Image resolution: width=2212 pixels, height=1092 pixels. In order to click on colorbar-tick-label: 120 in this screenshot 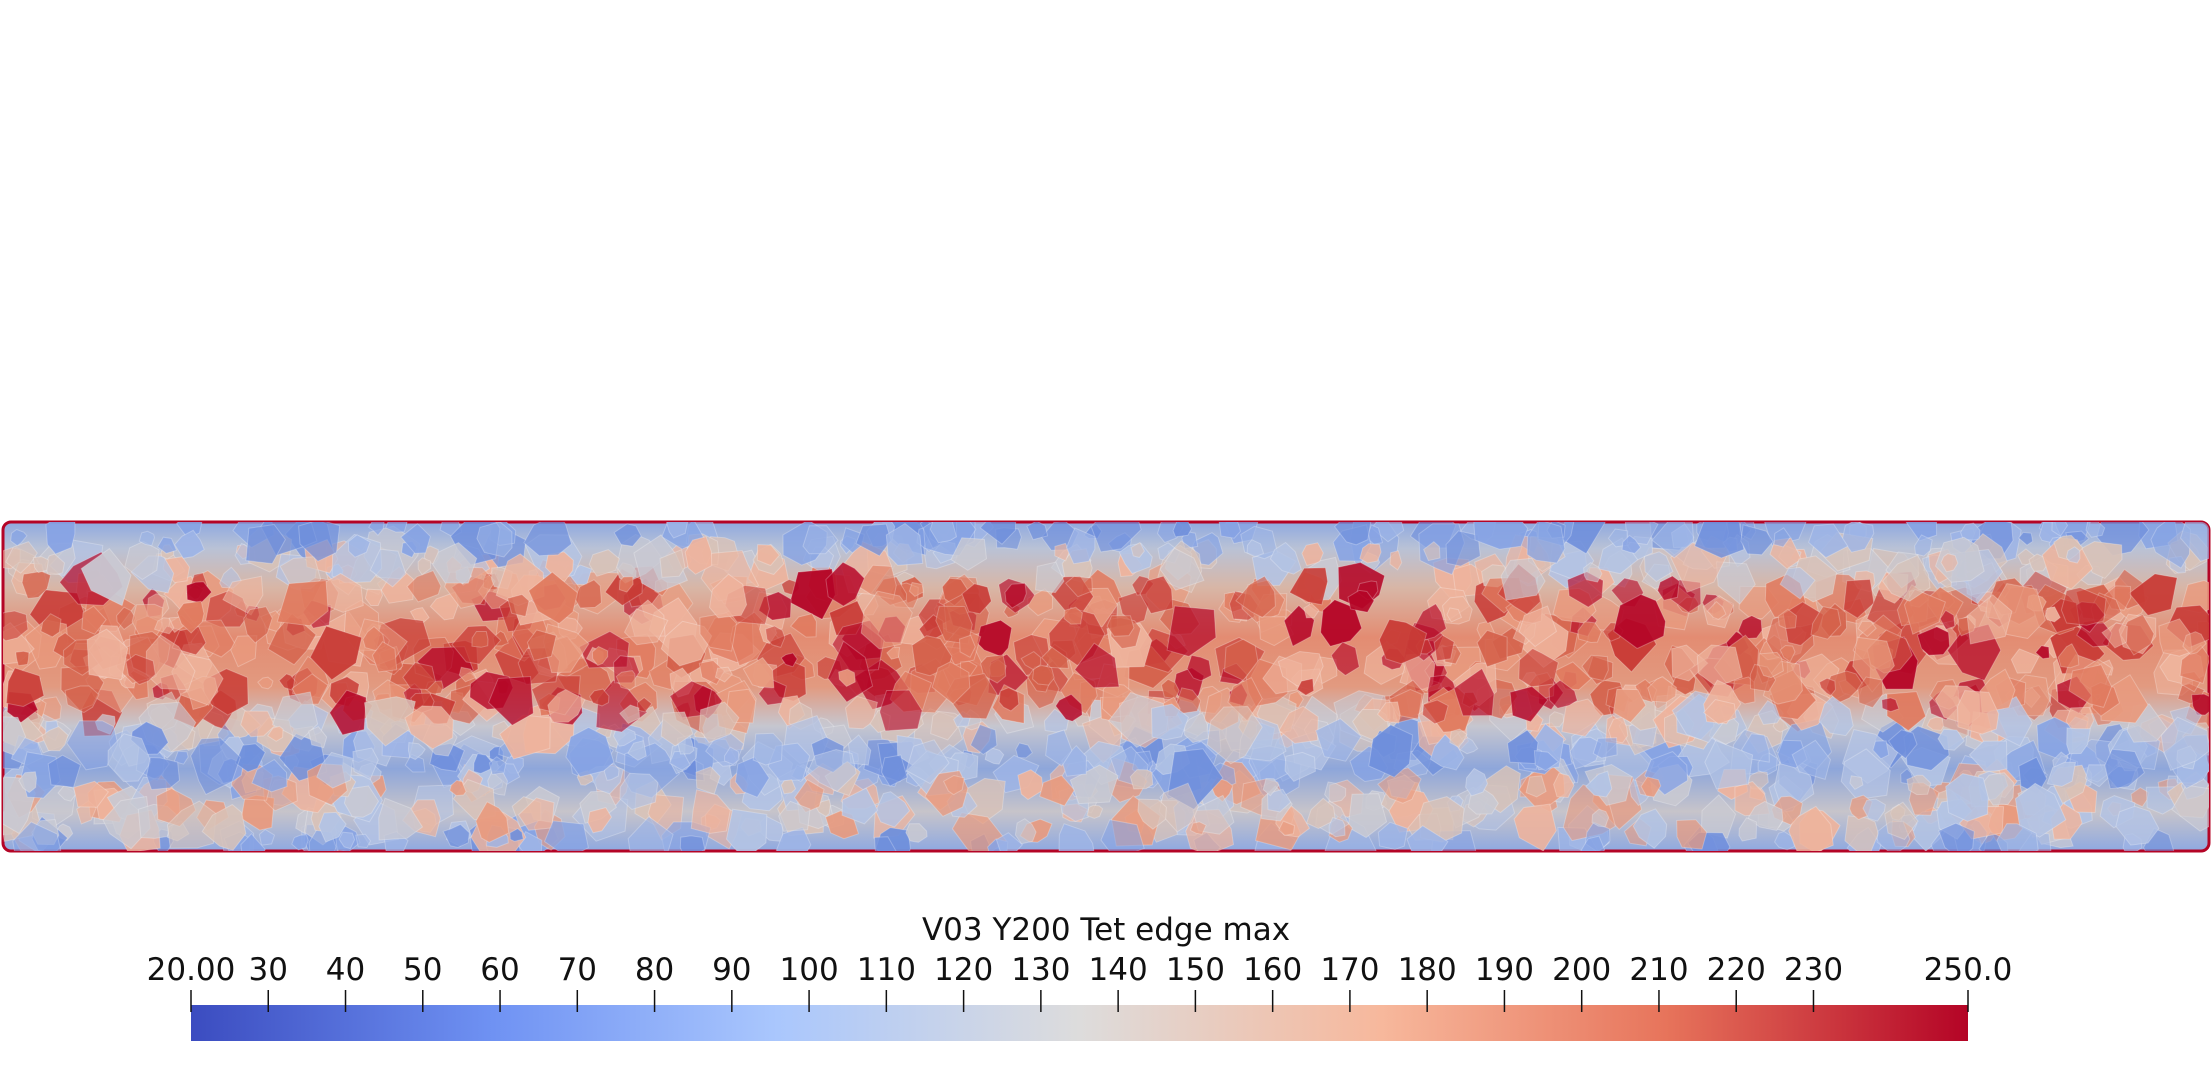, I will do `click(964, 970)`.